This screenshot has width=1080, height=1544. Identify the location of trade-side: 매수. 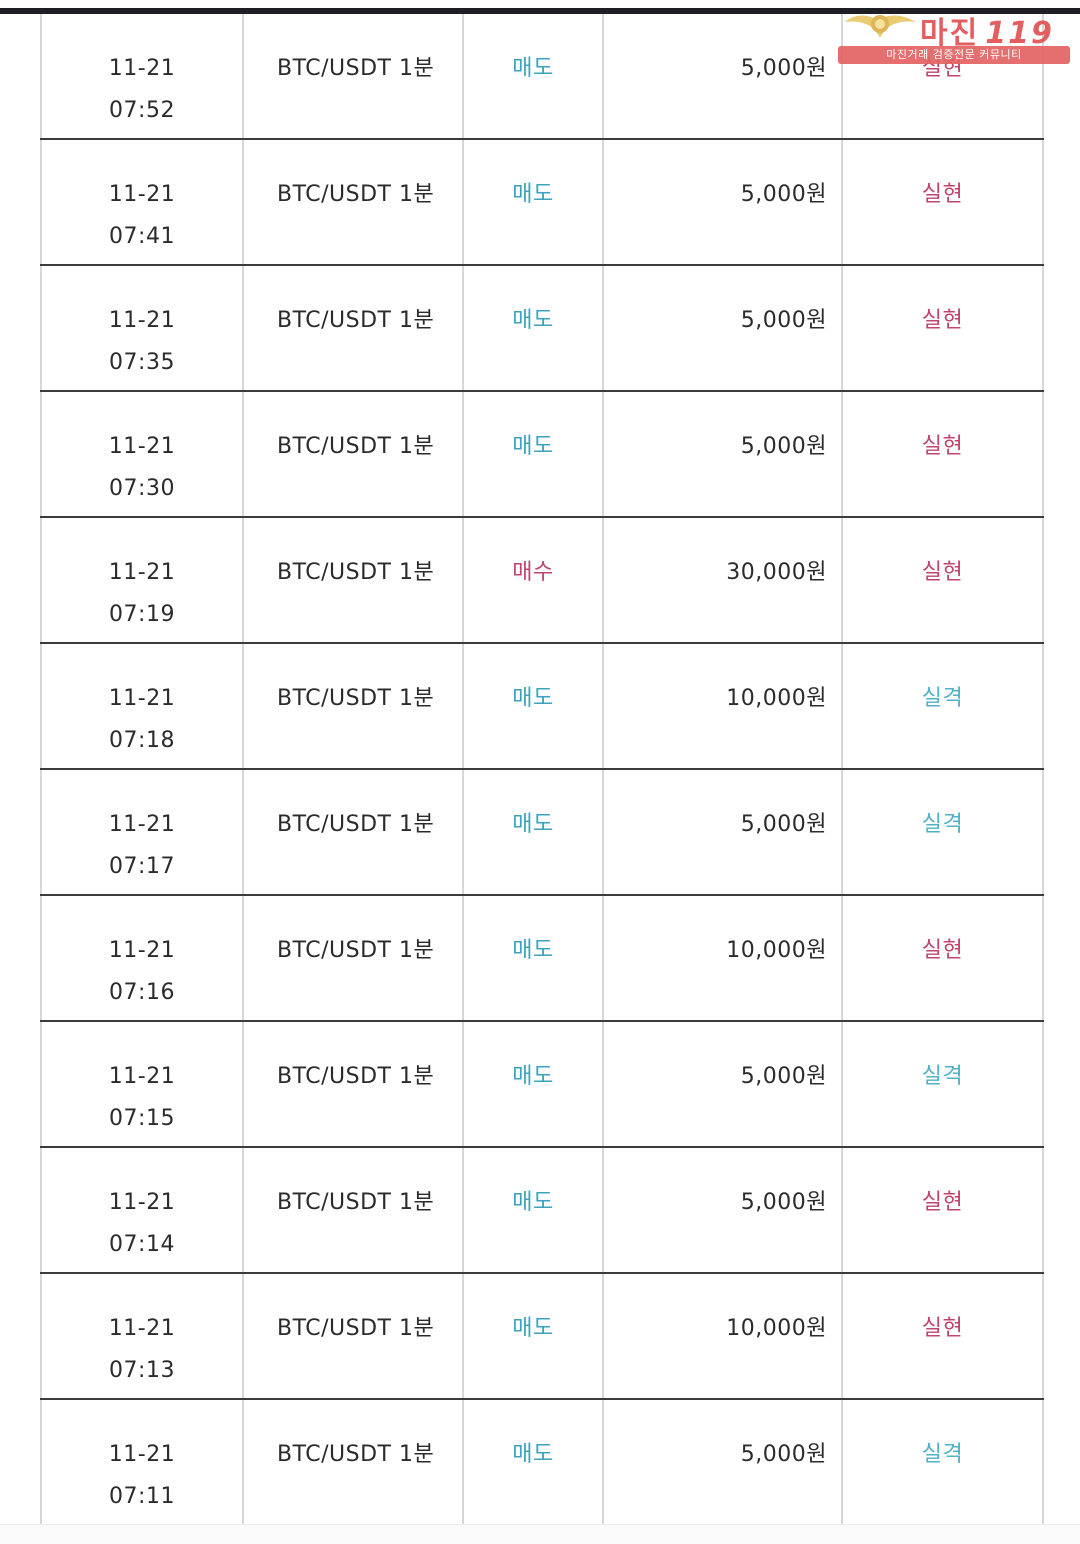
(533, 572).